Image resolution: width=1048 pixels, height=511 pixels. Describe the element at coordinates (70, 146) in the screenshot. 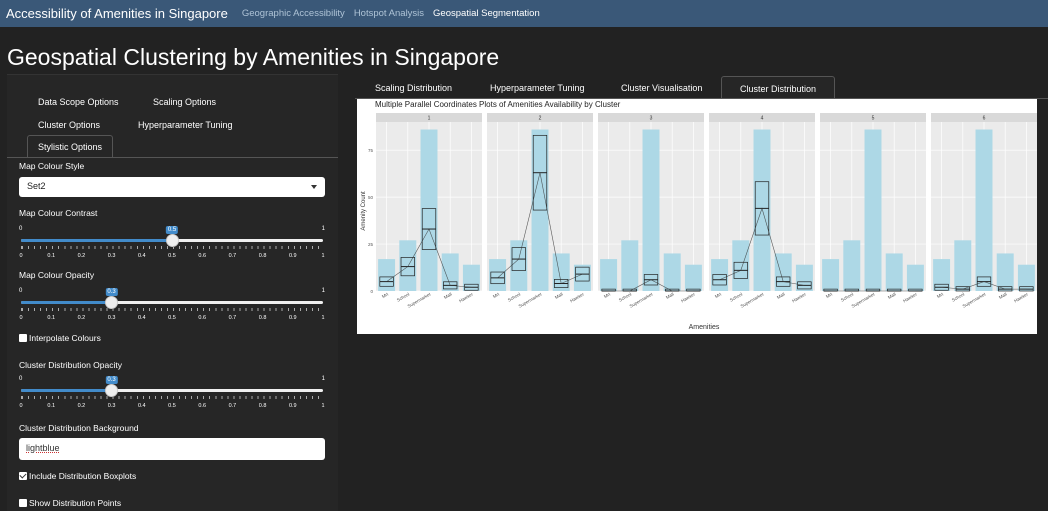

I see `tab-stylistic-options: Stylistic Options` at that location.